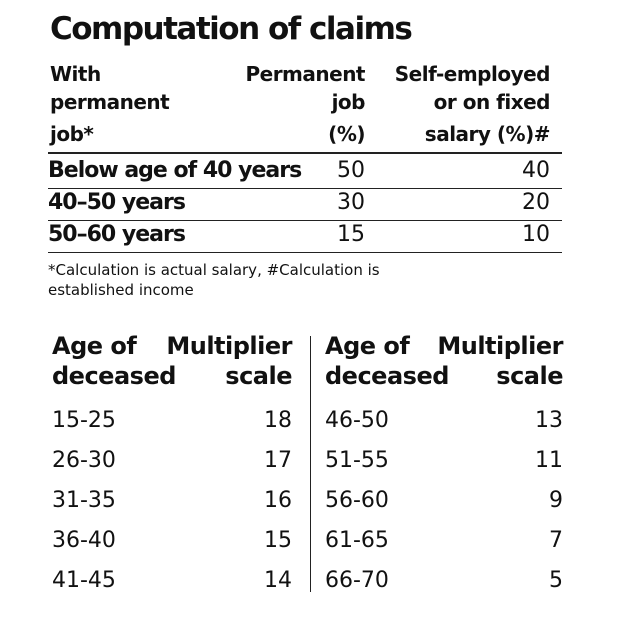  What do you see at coordinates (278, 420) in the screenshot?
I see `cell: 18` at bounding box center [278, 420].